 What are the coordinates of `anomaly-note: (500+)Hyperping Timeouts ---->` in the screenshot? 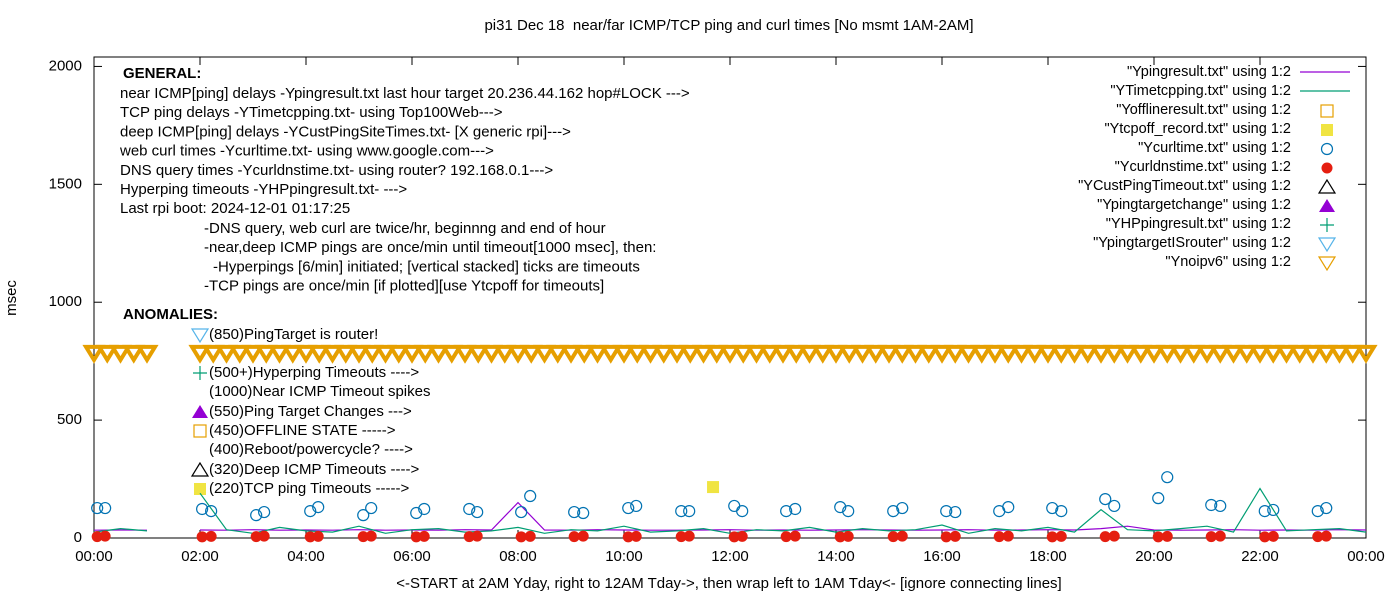 It's located at (314, 372).